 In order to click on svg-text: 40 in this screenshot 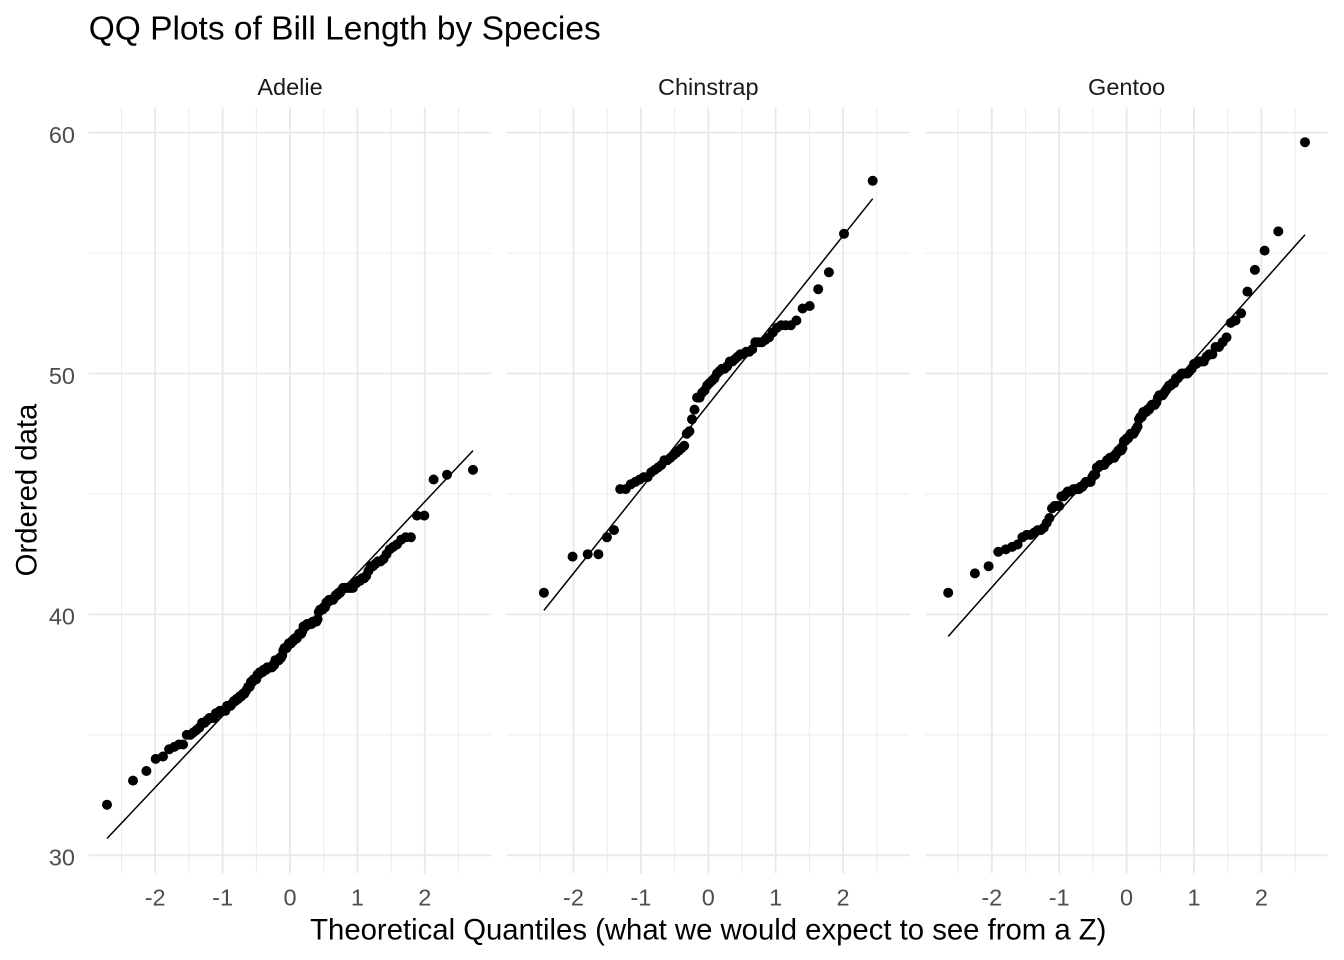, I will do `click(62, 617)`.